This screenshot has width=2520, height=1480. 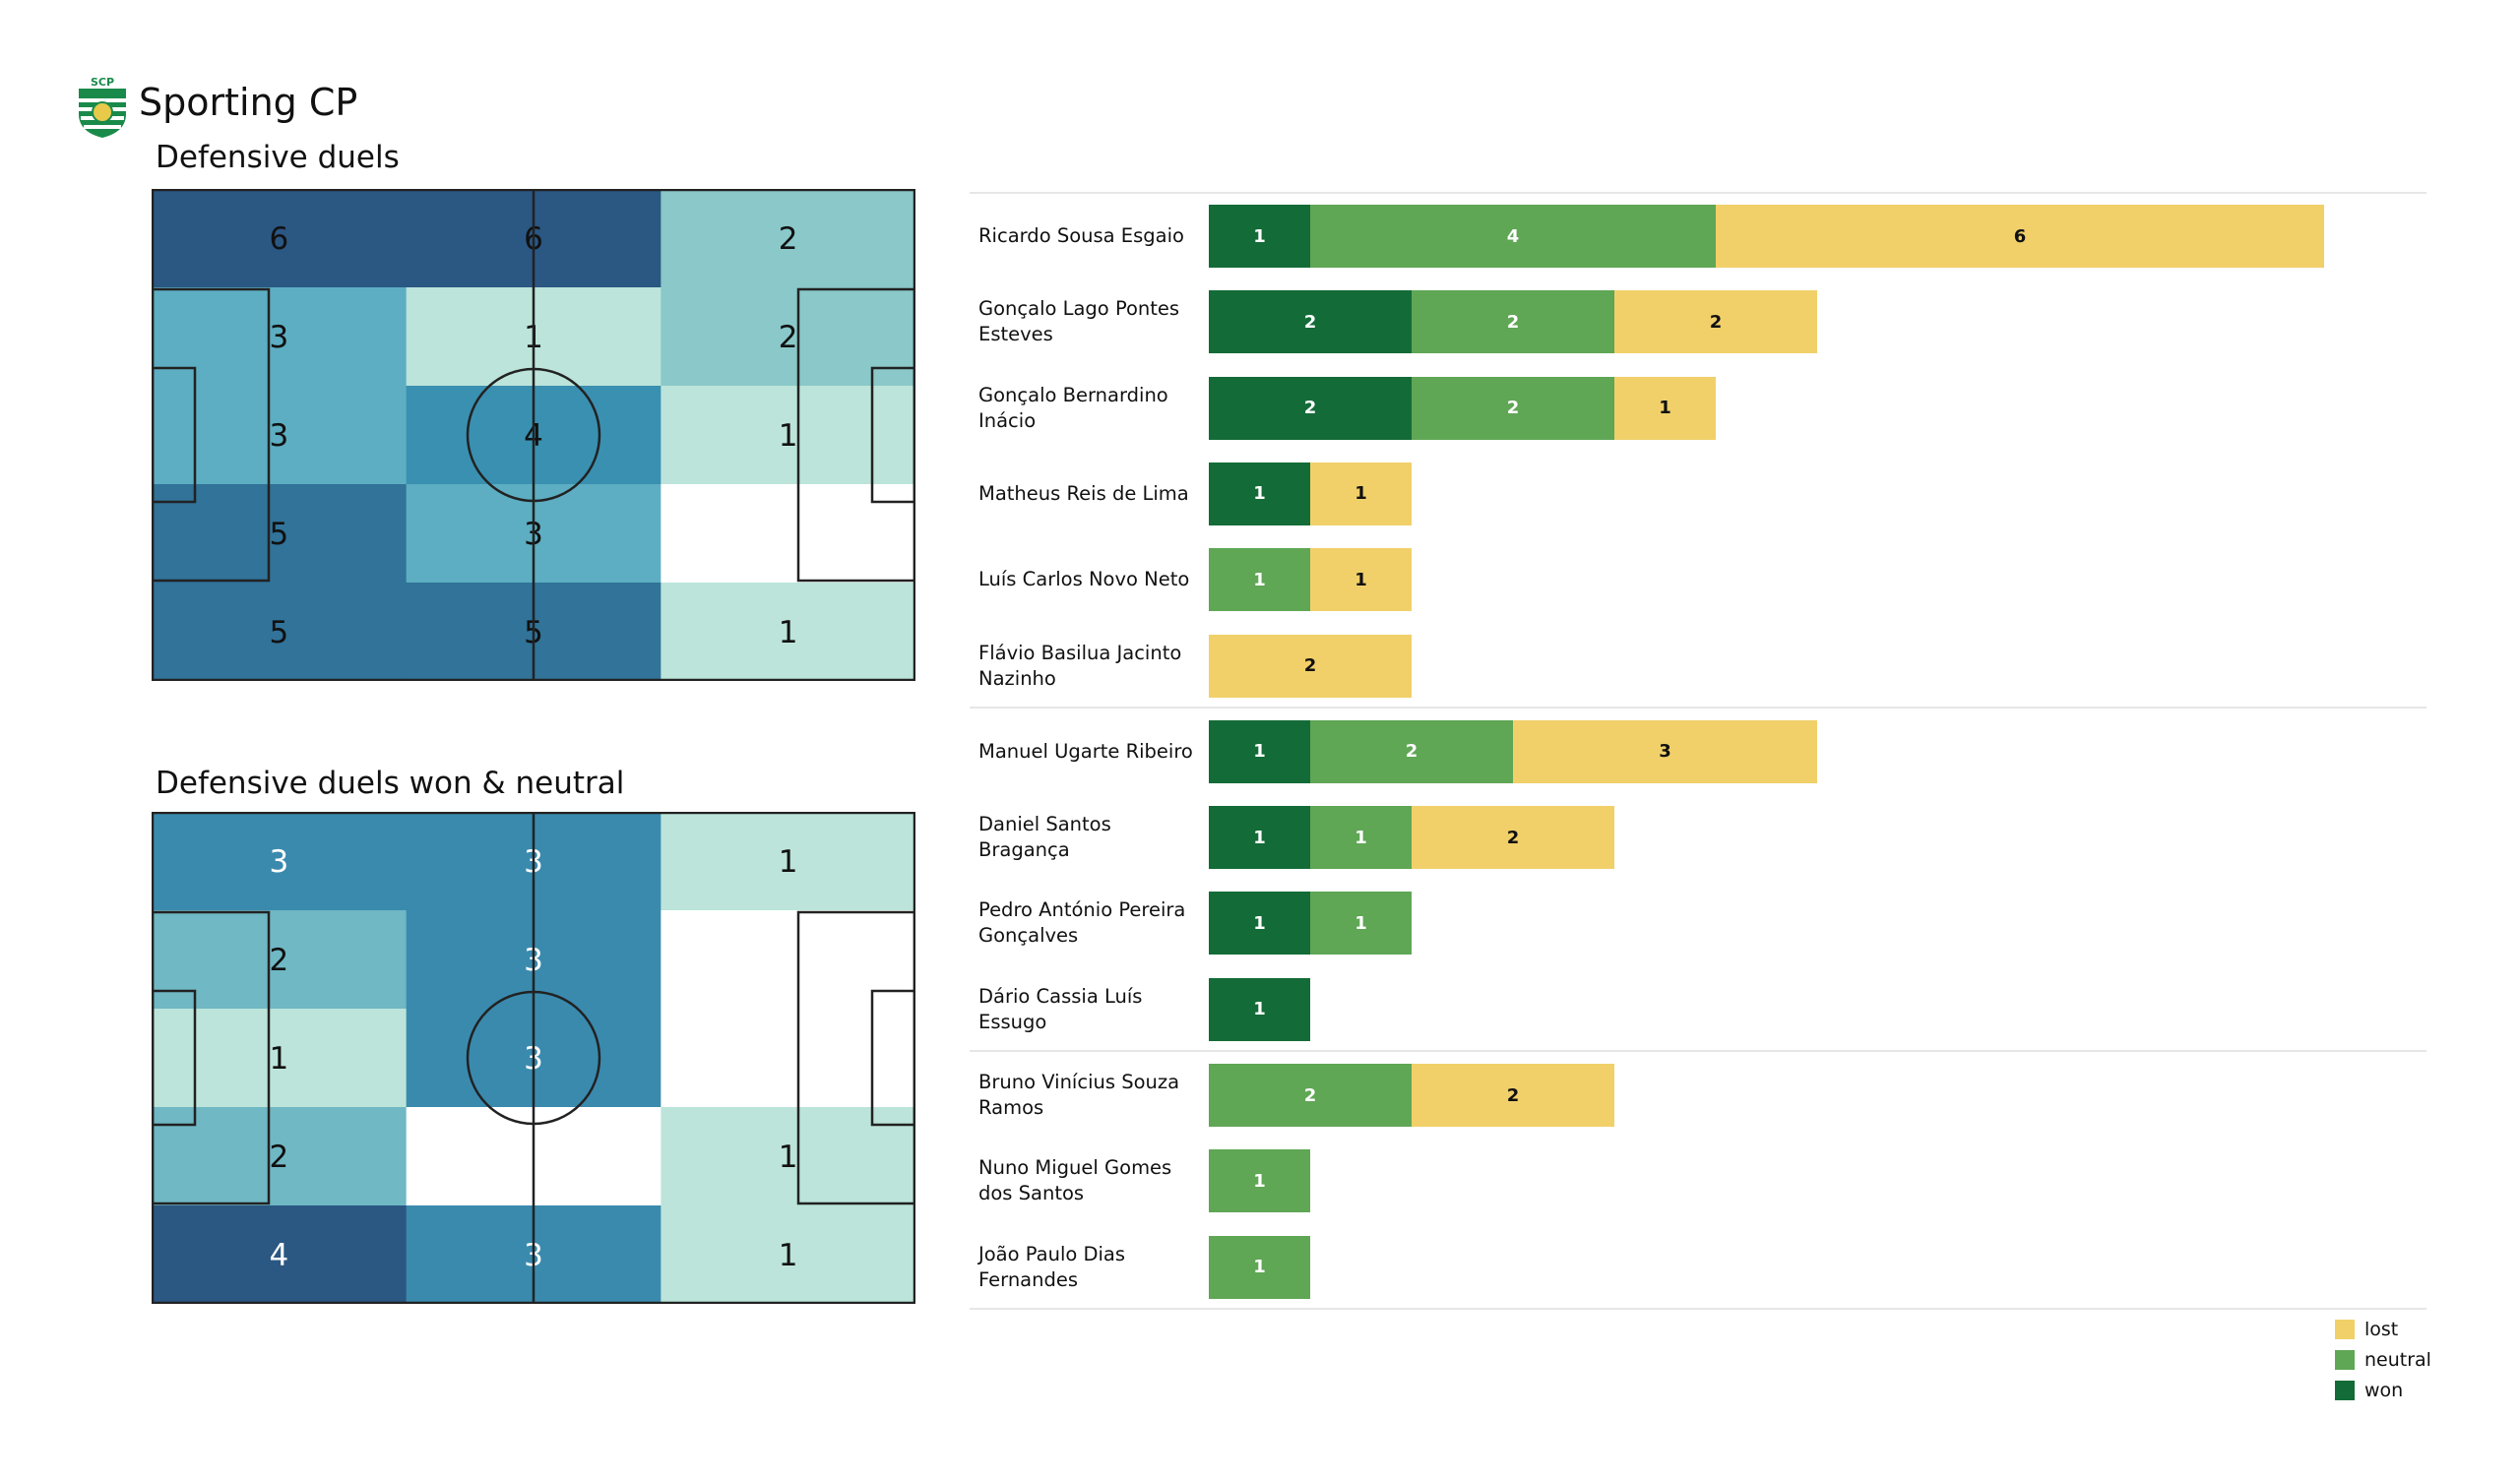 What do you see at coordinates (2384, 1390) in the screenshot?
I see `legend-label: won` at bounding box center [2384, 1390].